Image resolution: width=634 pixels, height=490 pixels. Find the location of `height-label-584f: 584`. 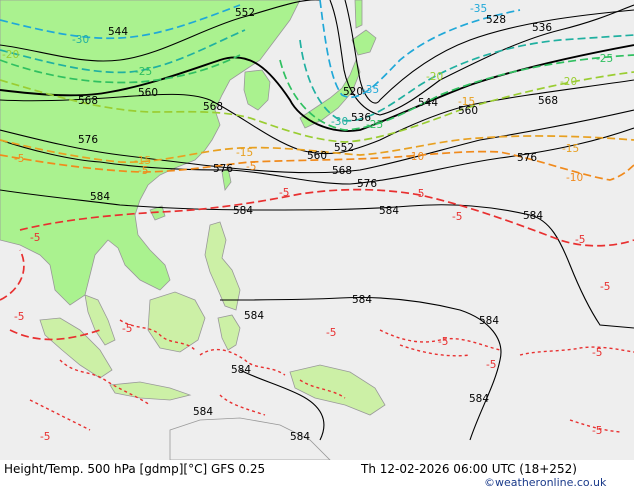

height-label-584f: 584 is located at coordinates (254, 316).